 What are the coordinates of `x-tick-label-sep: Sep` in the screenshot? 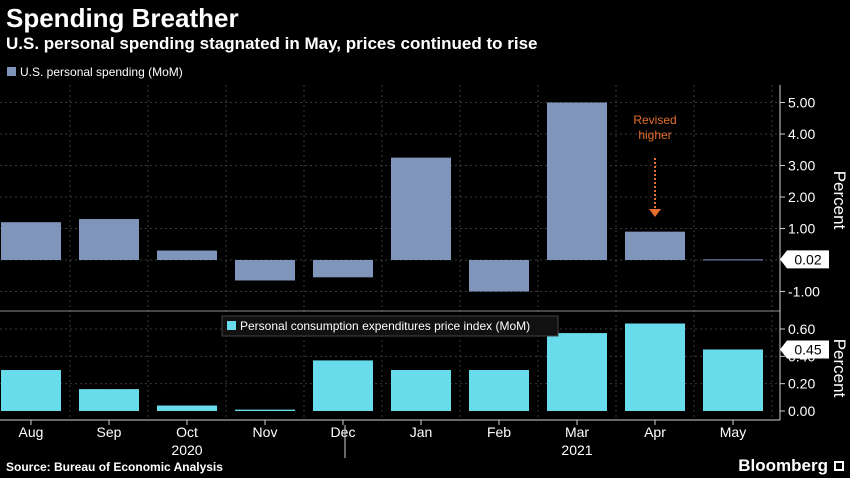 It's located at (109, 432).